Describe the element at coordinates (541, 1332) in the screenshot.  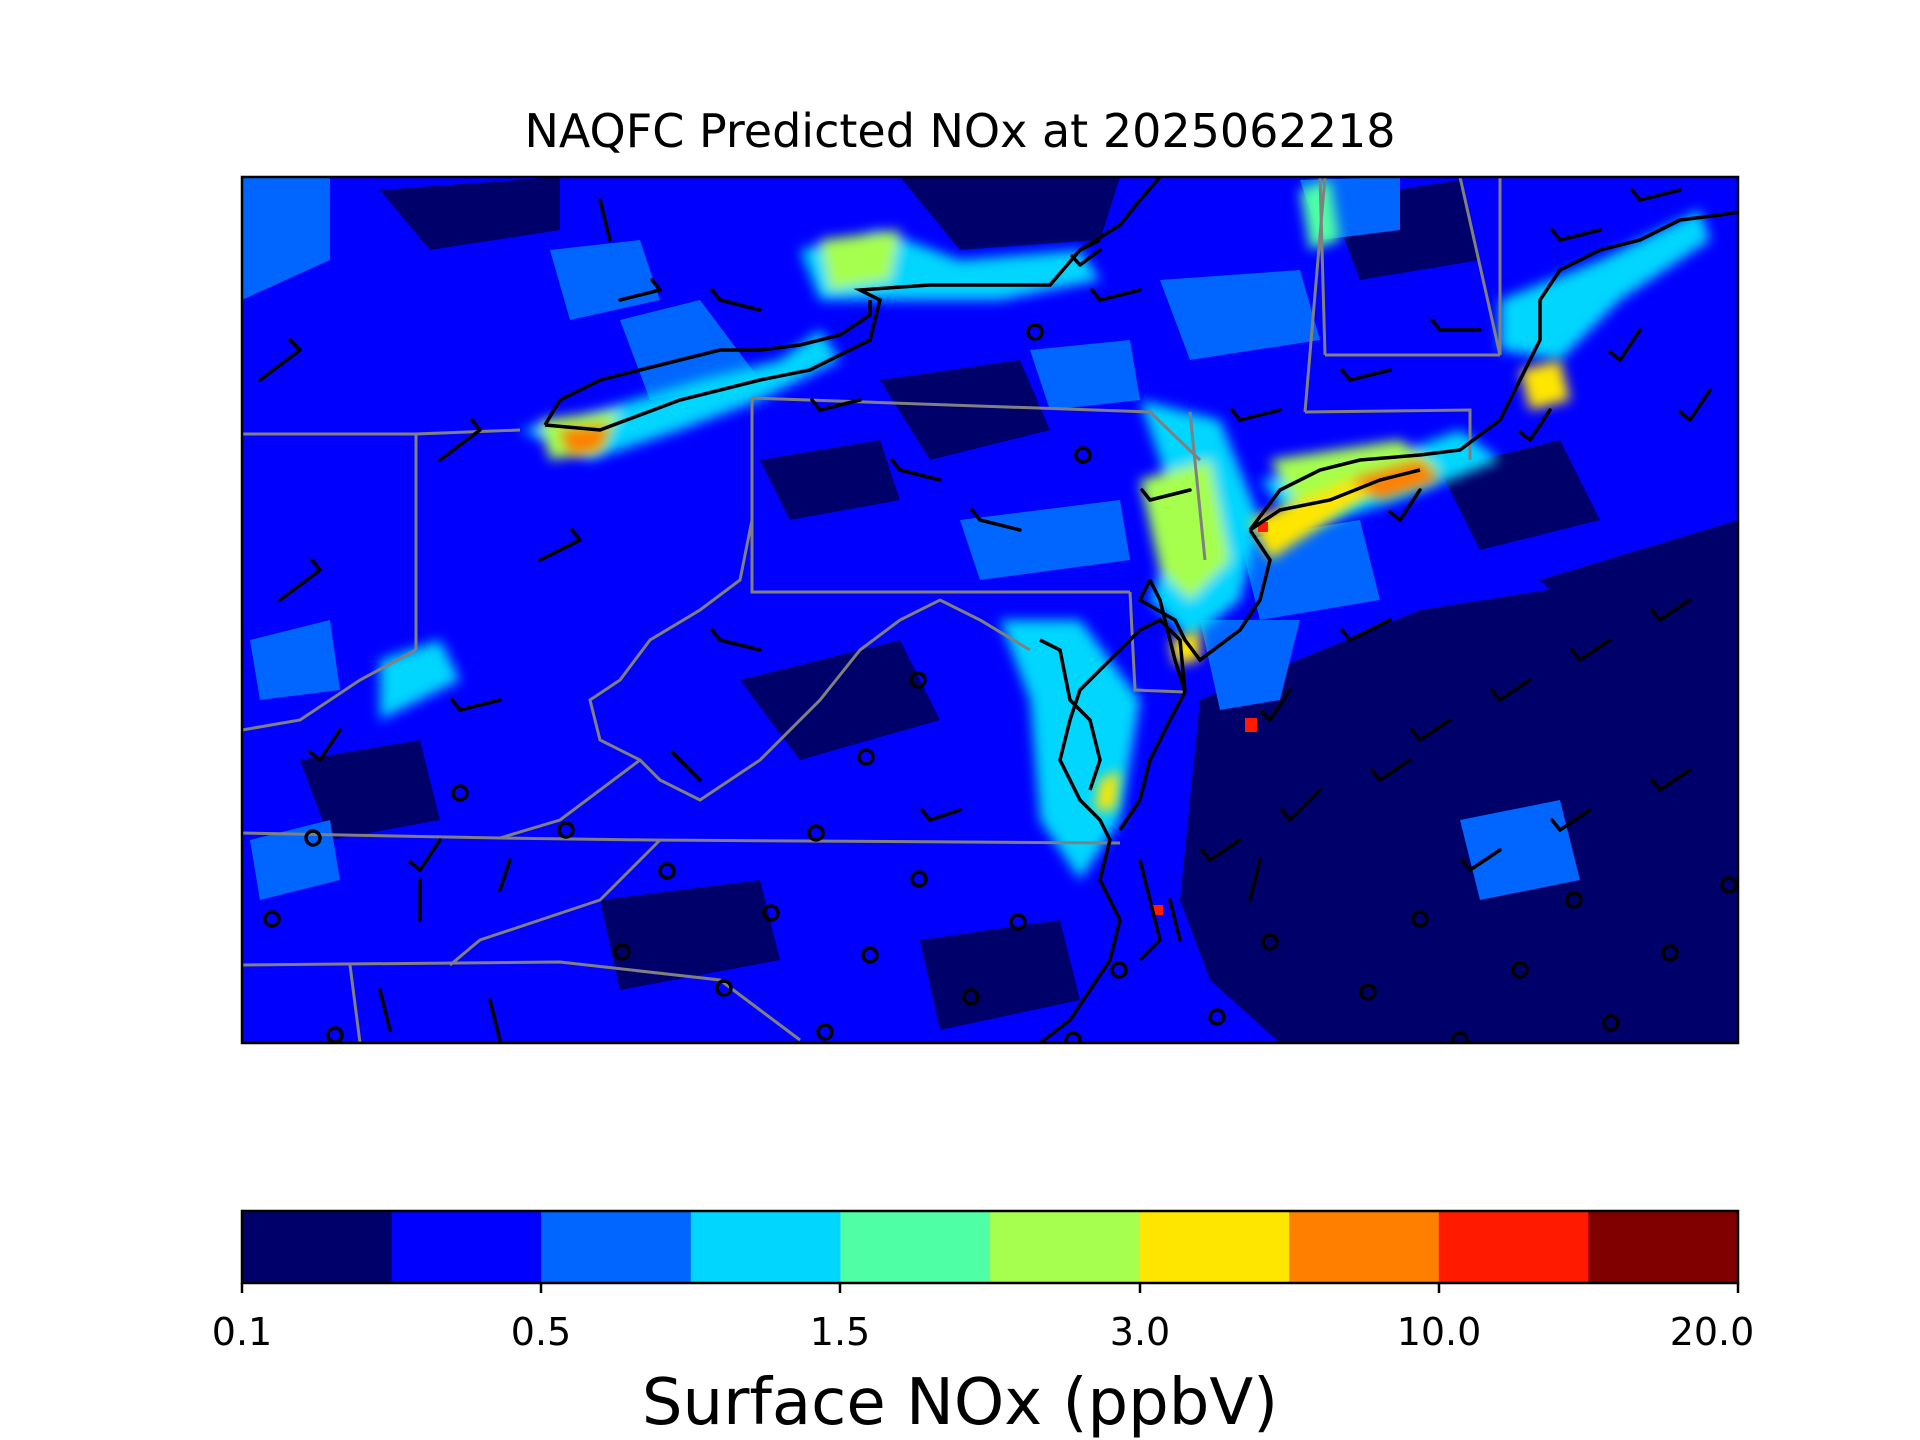
I see `colorbar-tick-label: 0.5` at that location.